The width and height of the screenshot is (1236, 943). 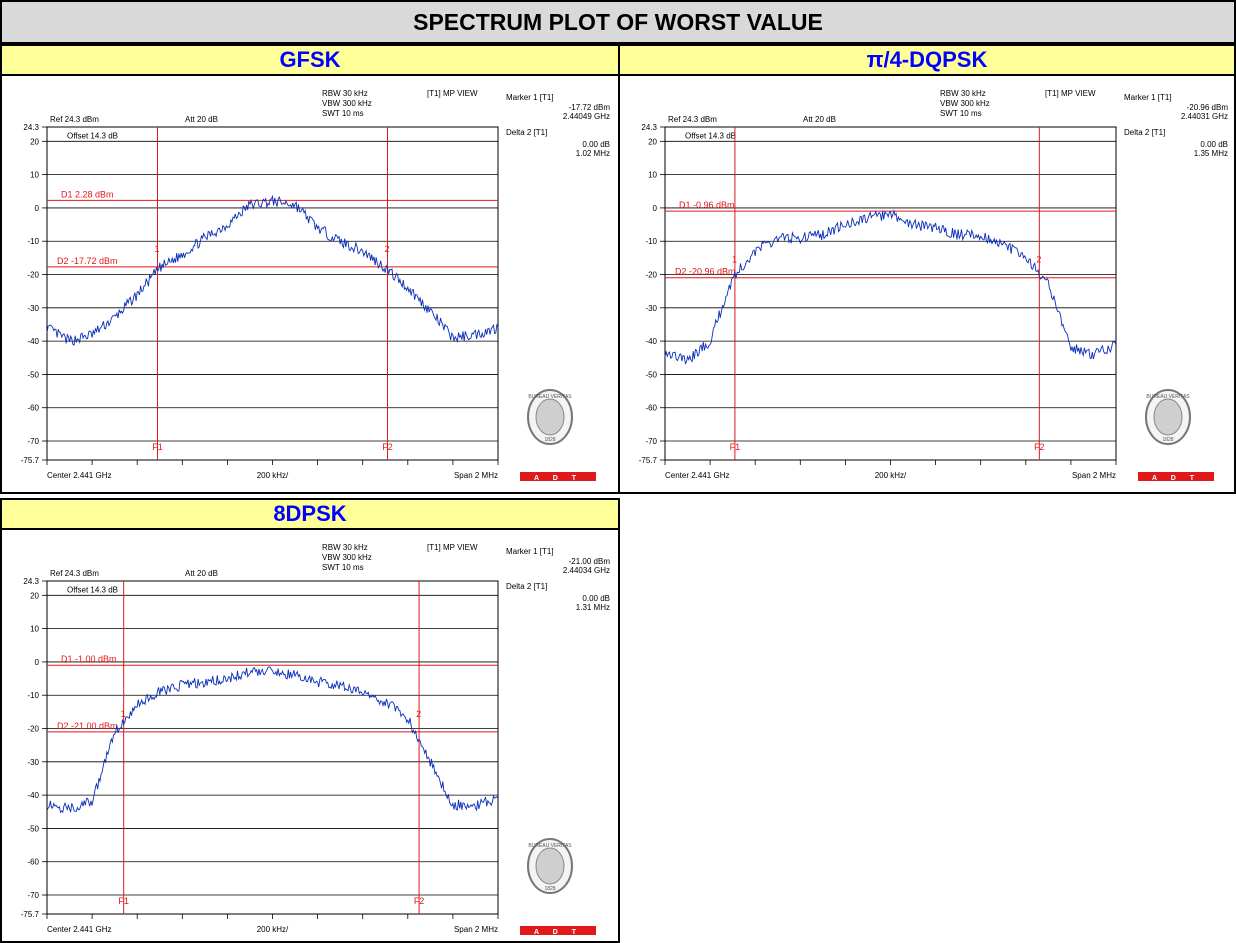 What do you see at coordinates (707, 205) in the screenshot?
I see `d1-label: D1 -0.96 dBm` at bounding box center [707, 205].